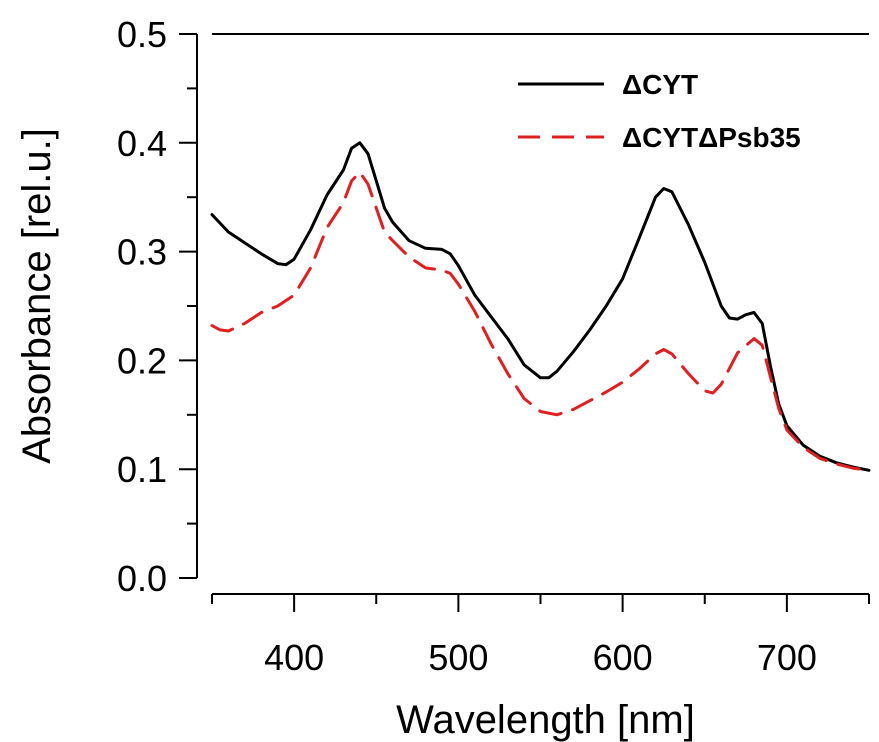 Image resolution: width=879 pixels, height=742 pixels. What do you see at coordinates (711, 137) in the screenshot?
I see `legend-label-2: ΔCYTΔPsb35` at bounding box center [711, 137].